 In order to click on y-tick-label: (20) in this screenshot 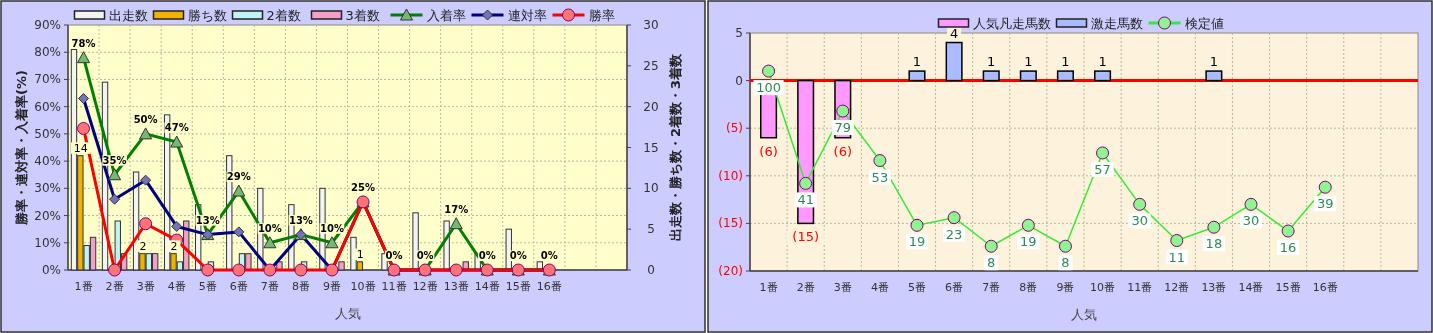, I will do `click(730, 271)`.